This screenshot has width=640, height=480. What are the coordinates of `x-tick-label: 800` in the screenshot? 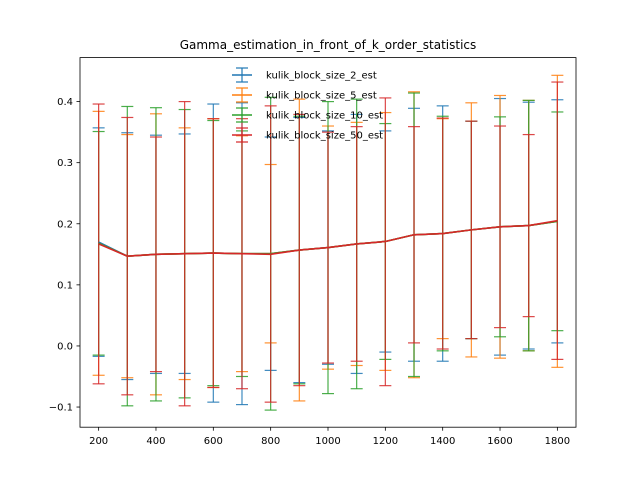 It's located at (270, 441).